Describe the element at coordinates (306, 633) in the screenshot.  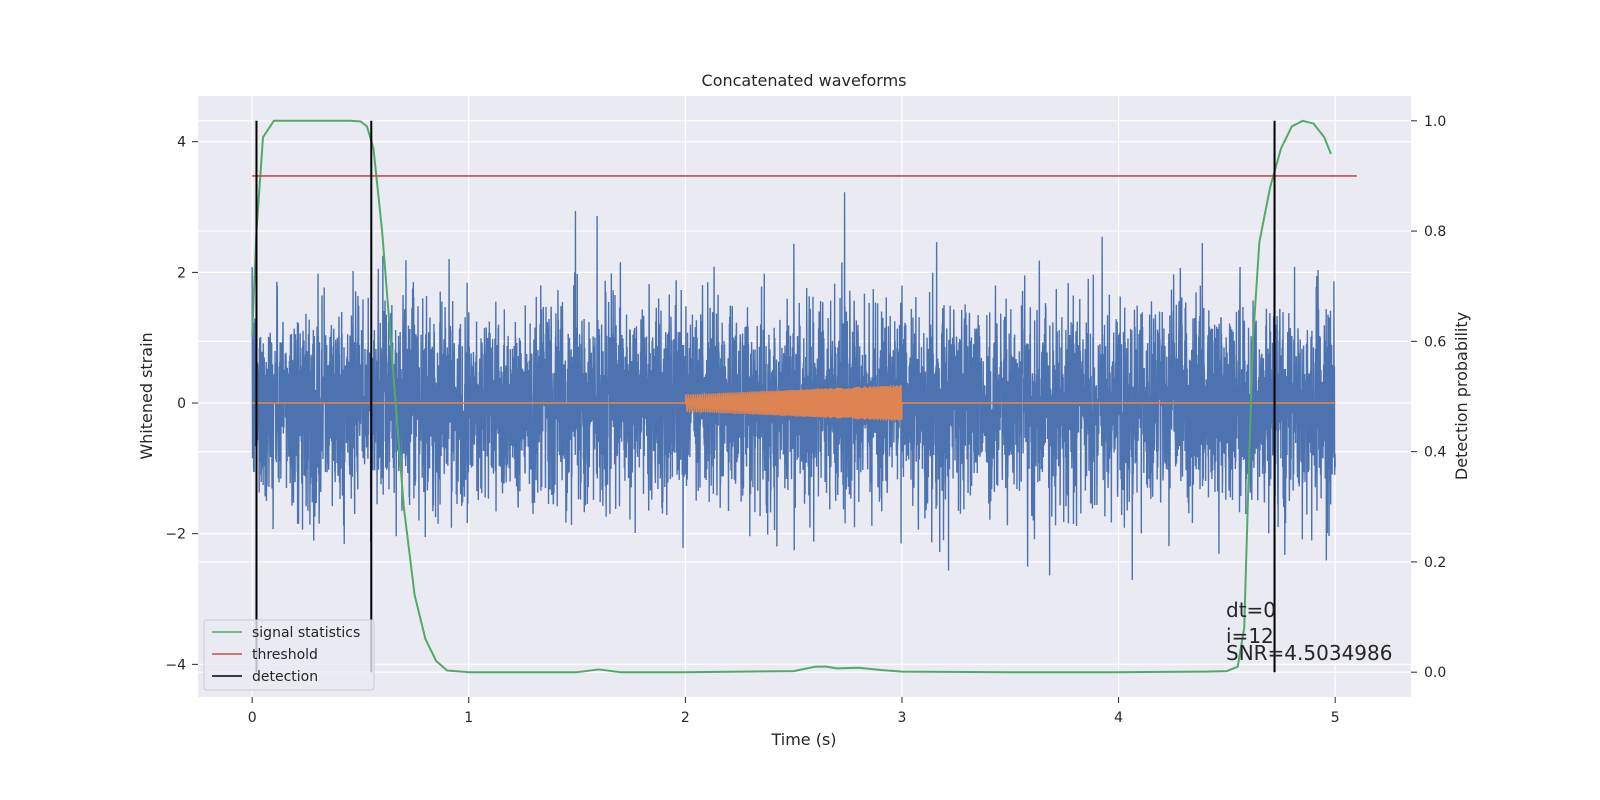
I see `legend-label-signal-statistics: signal statistics` at that location.